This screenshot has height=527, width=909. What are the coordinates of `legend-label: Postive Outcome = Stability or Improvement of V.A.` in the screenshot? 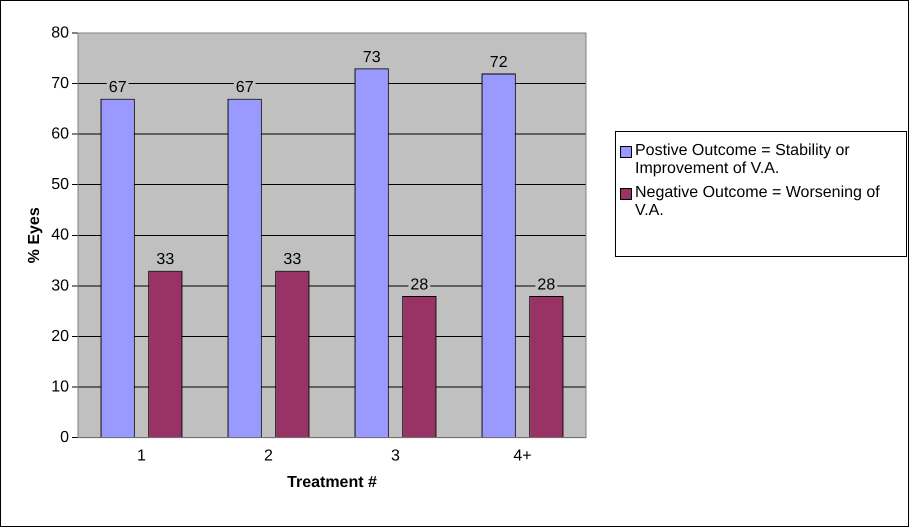 It's located at (743, 160).